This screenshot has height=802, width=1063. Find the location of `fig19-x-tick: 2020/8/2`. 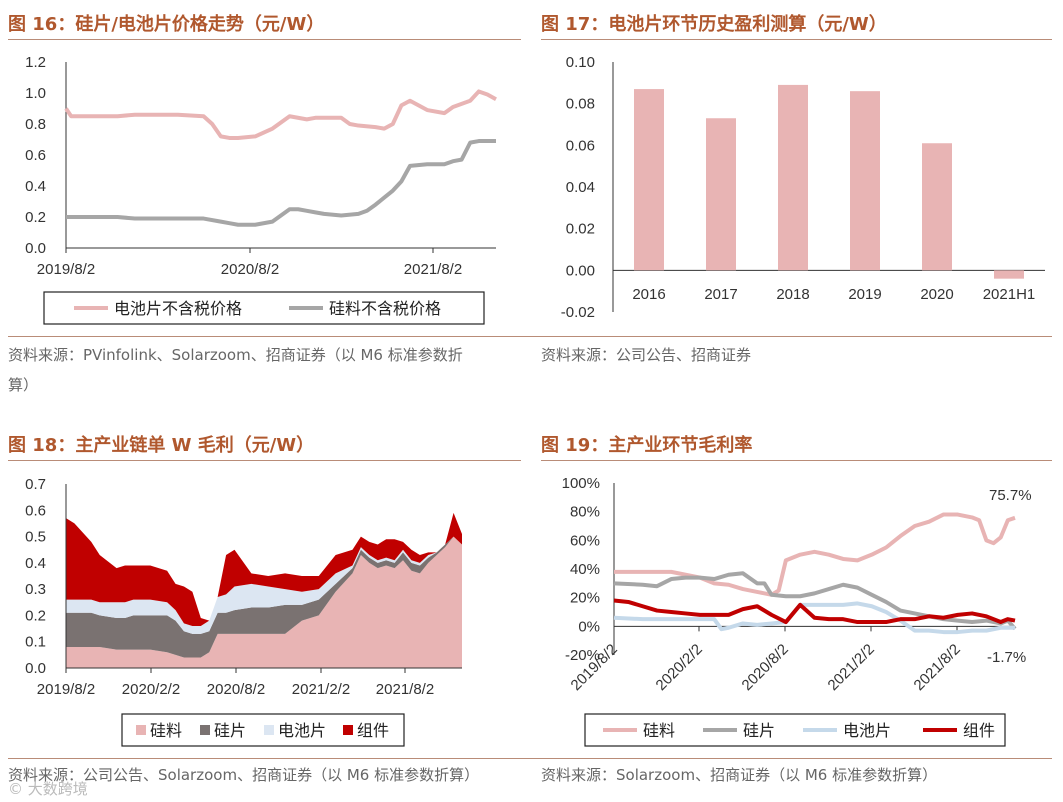

fig19-x-tick: 2020/8/2 is located at coordinates (765, 667).